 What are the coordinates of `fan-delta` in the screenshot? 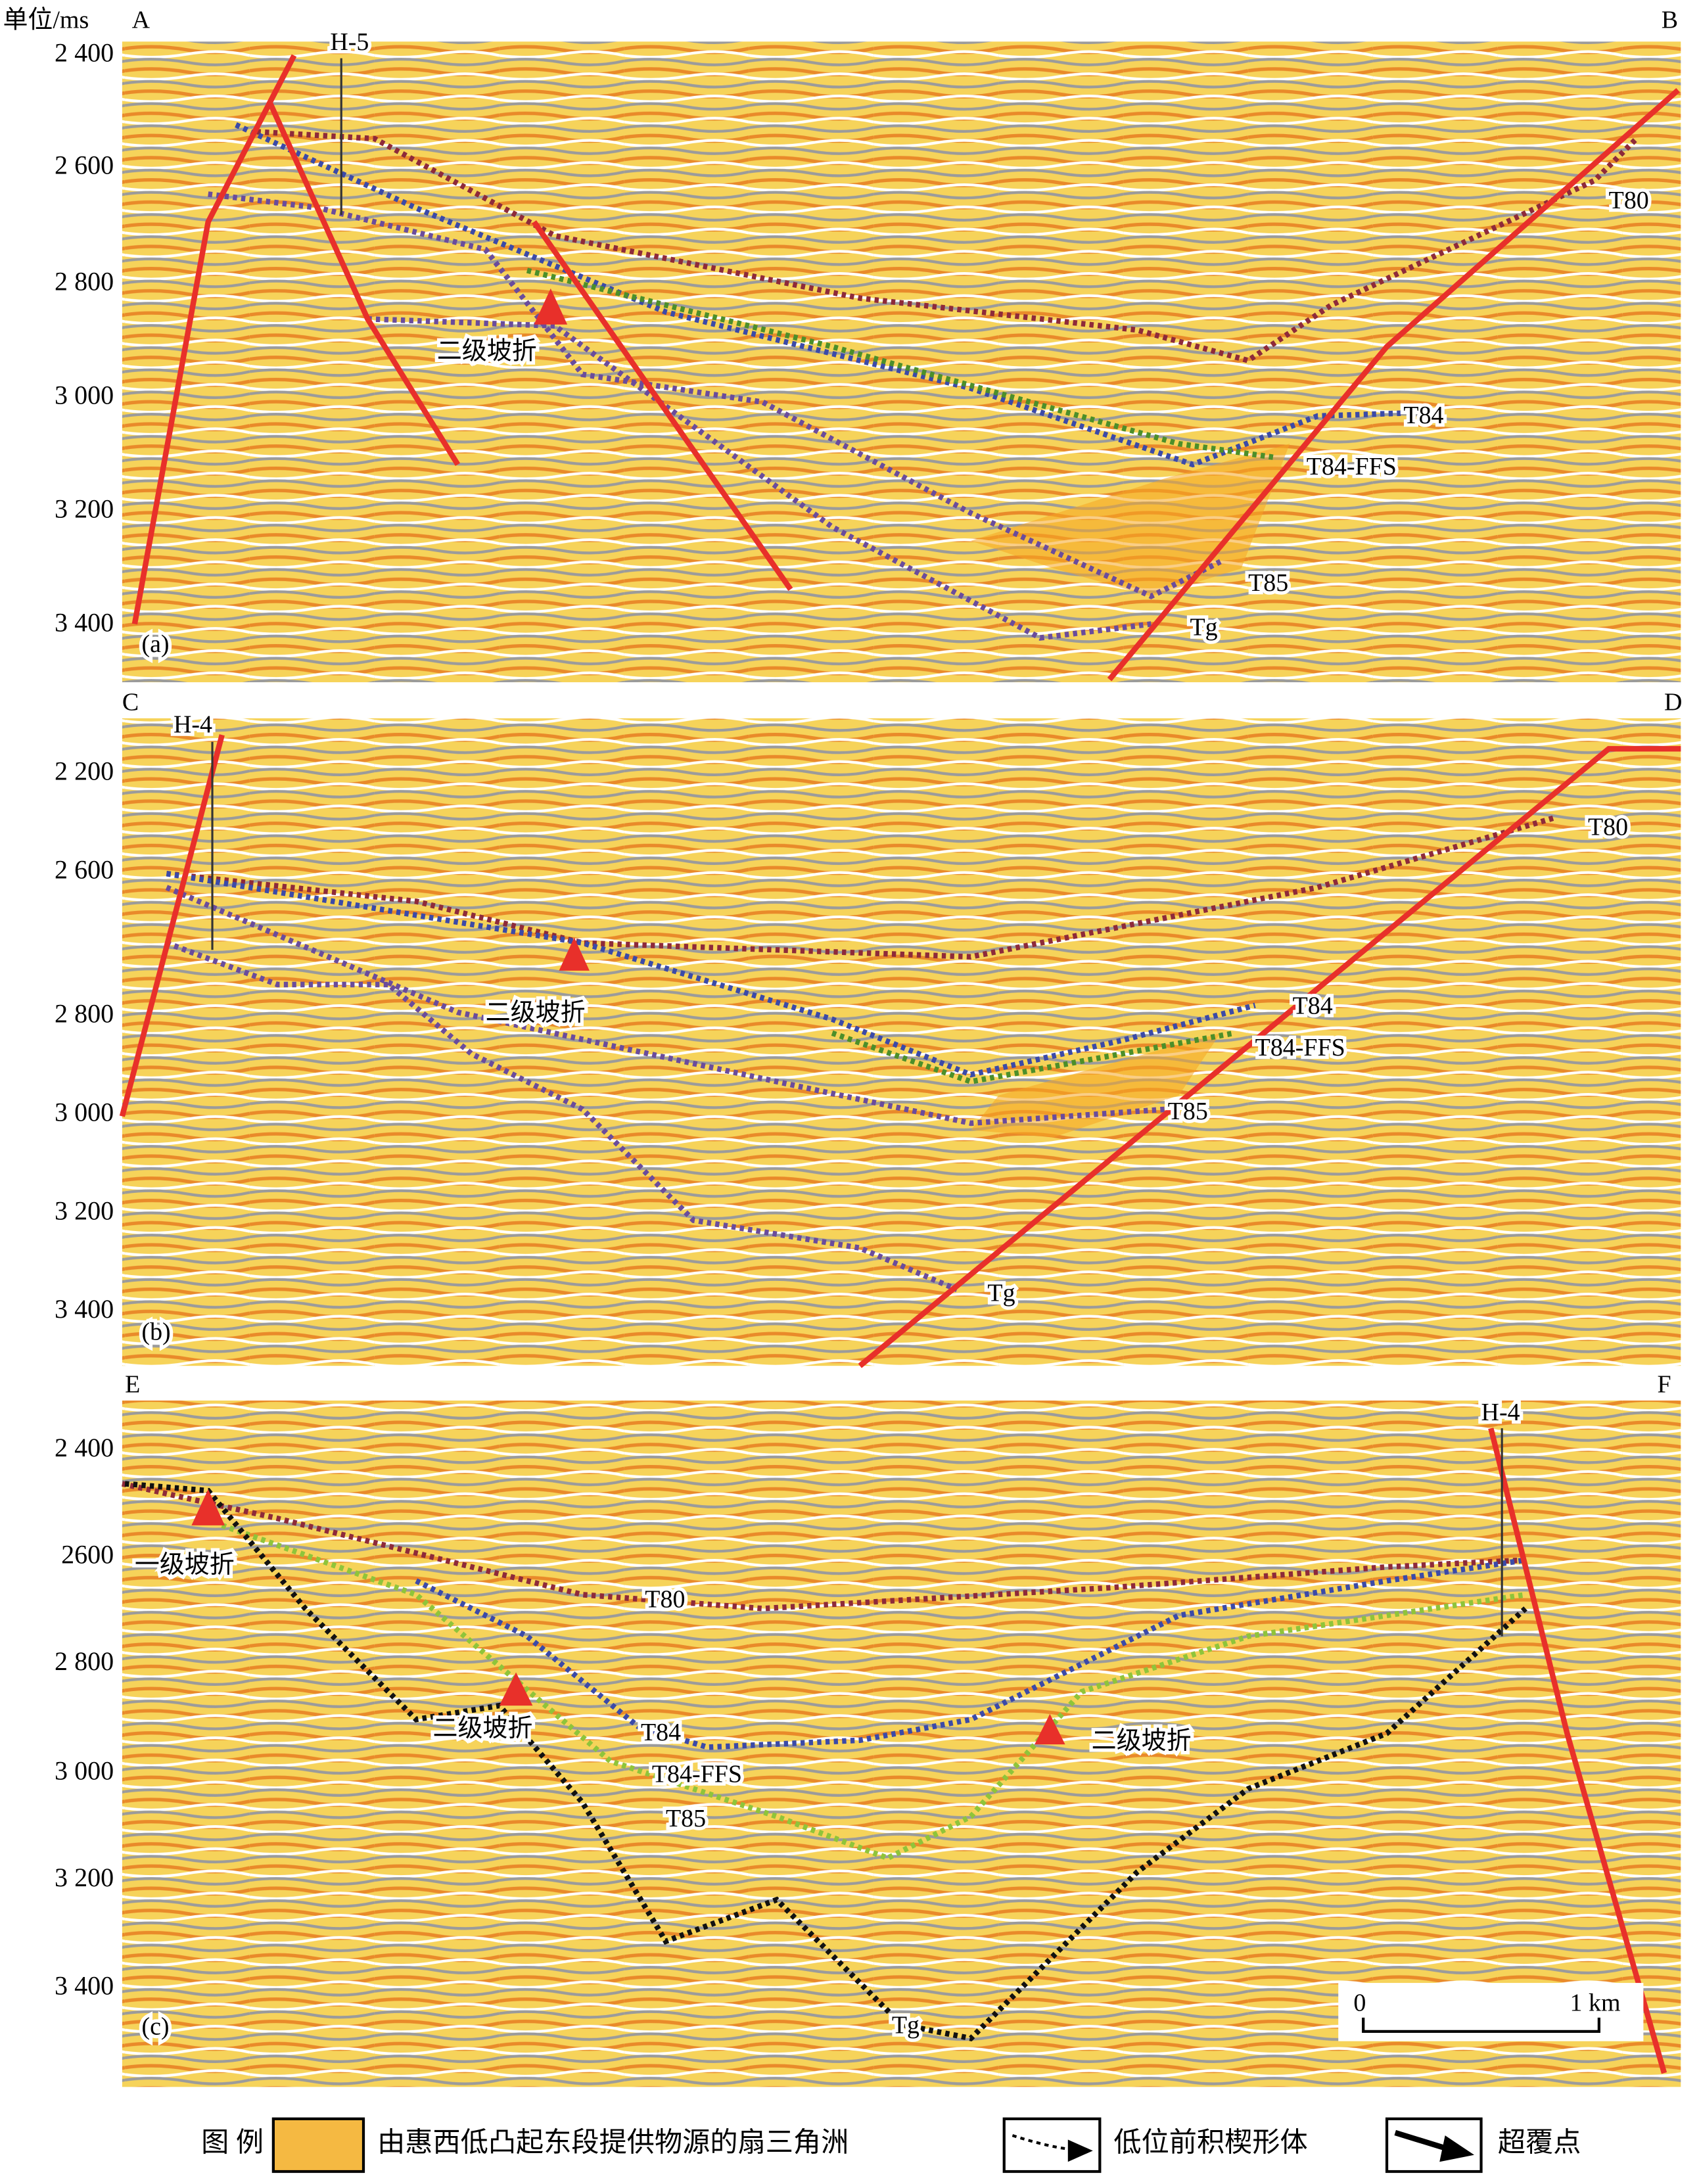 It's located at (1096, 1085).